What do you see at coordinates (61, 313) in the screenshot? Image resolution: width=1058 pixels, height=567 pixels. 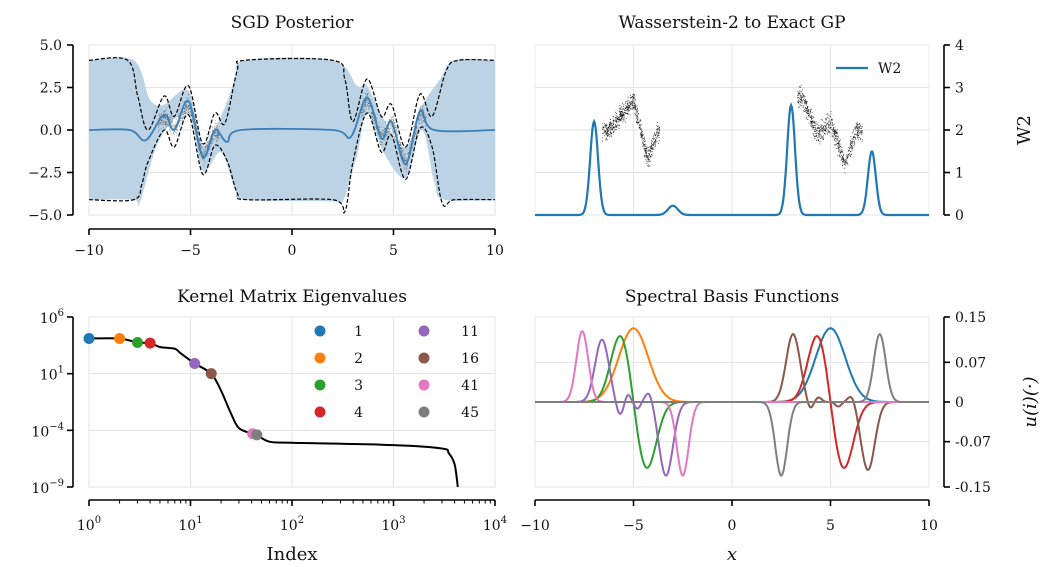 I see `tick-exponent: 6` at bounding box center [61, 313].